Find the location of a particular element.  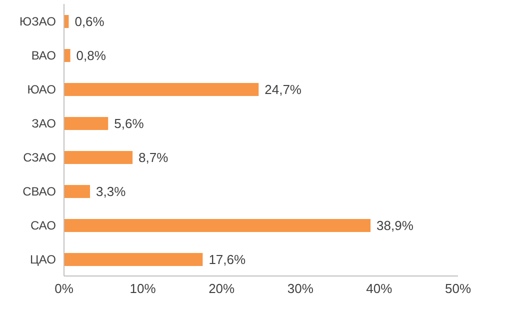

y-tick-label: СВАО is located at coordinates (39, 191).